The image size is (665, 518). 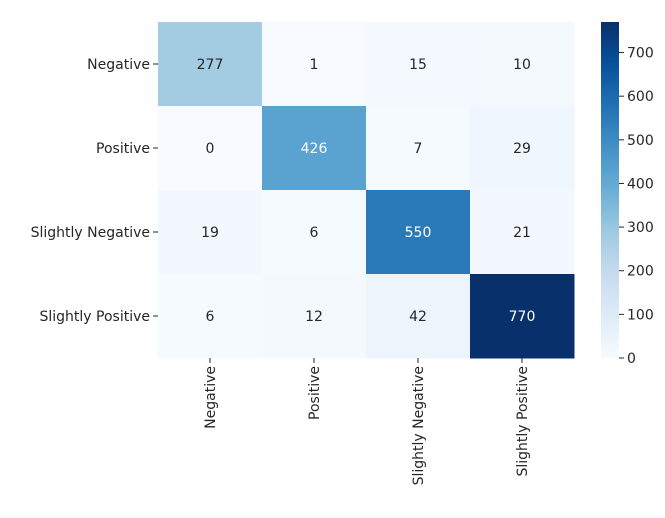 I want to click on column-label-slightly-negative: Slightly Negative, so click(x=419, y=425).